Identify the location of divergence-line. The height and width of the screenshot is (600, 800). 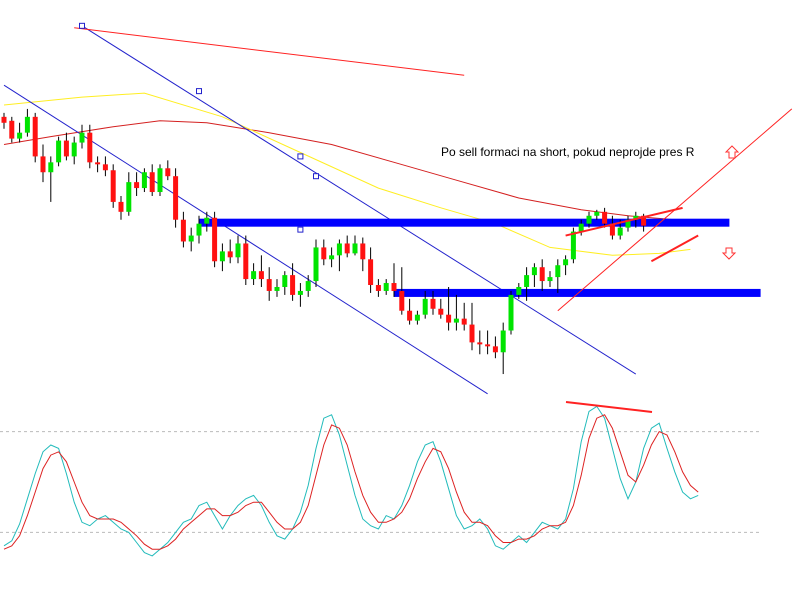
(609, 407).